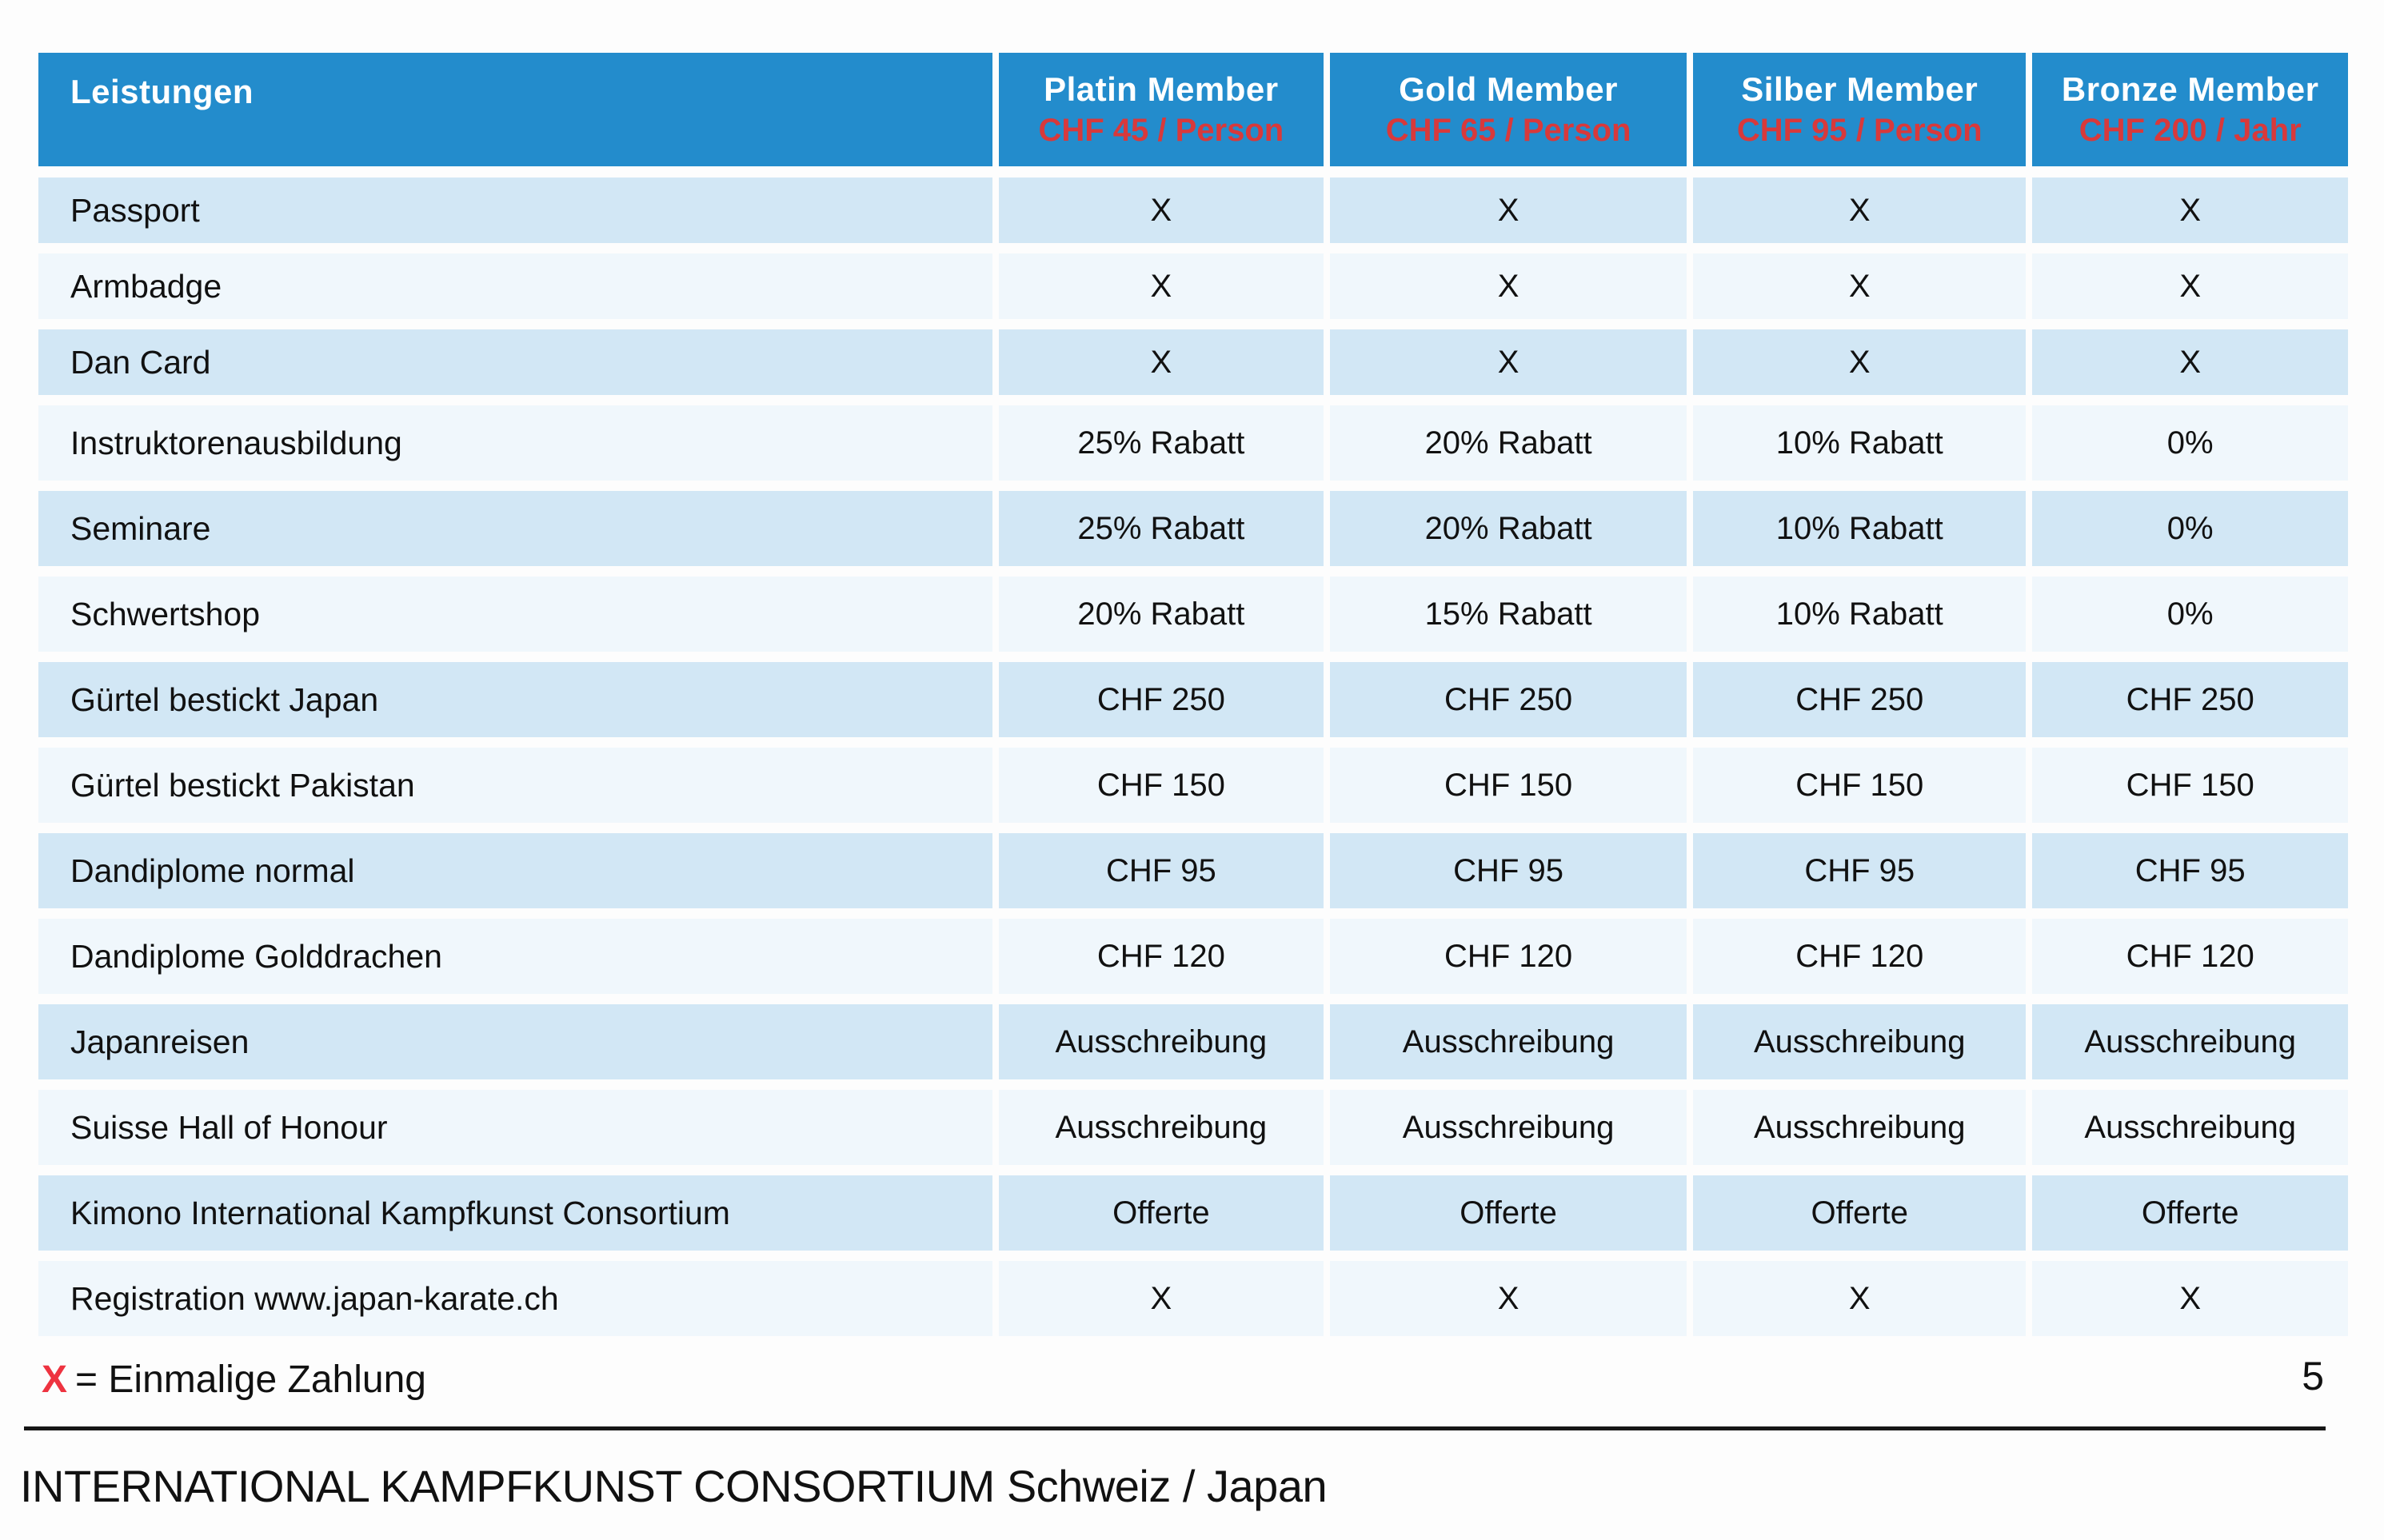  What do you see at coordinates (515, 870) in the screenshot?
I see `row-label: Dandiplome normal` at bounding box center [515, 870].